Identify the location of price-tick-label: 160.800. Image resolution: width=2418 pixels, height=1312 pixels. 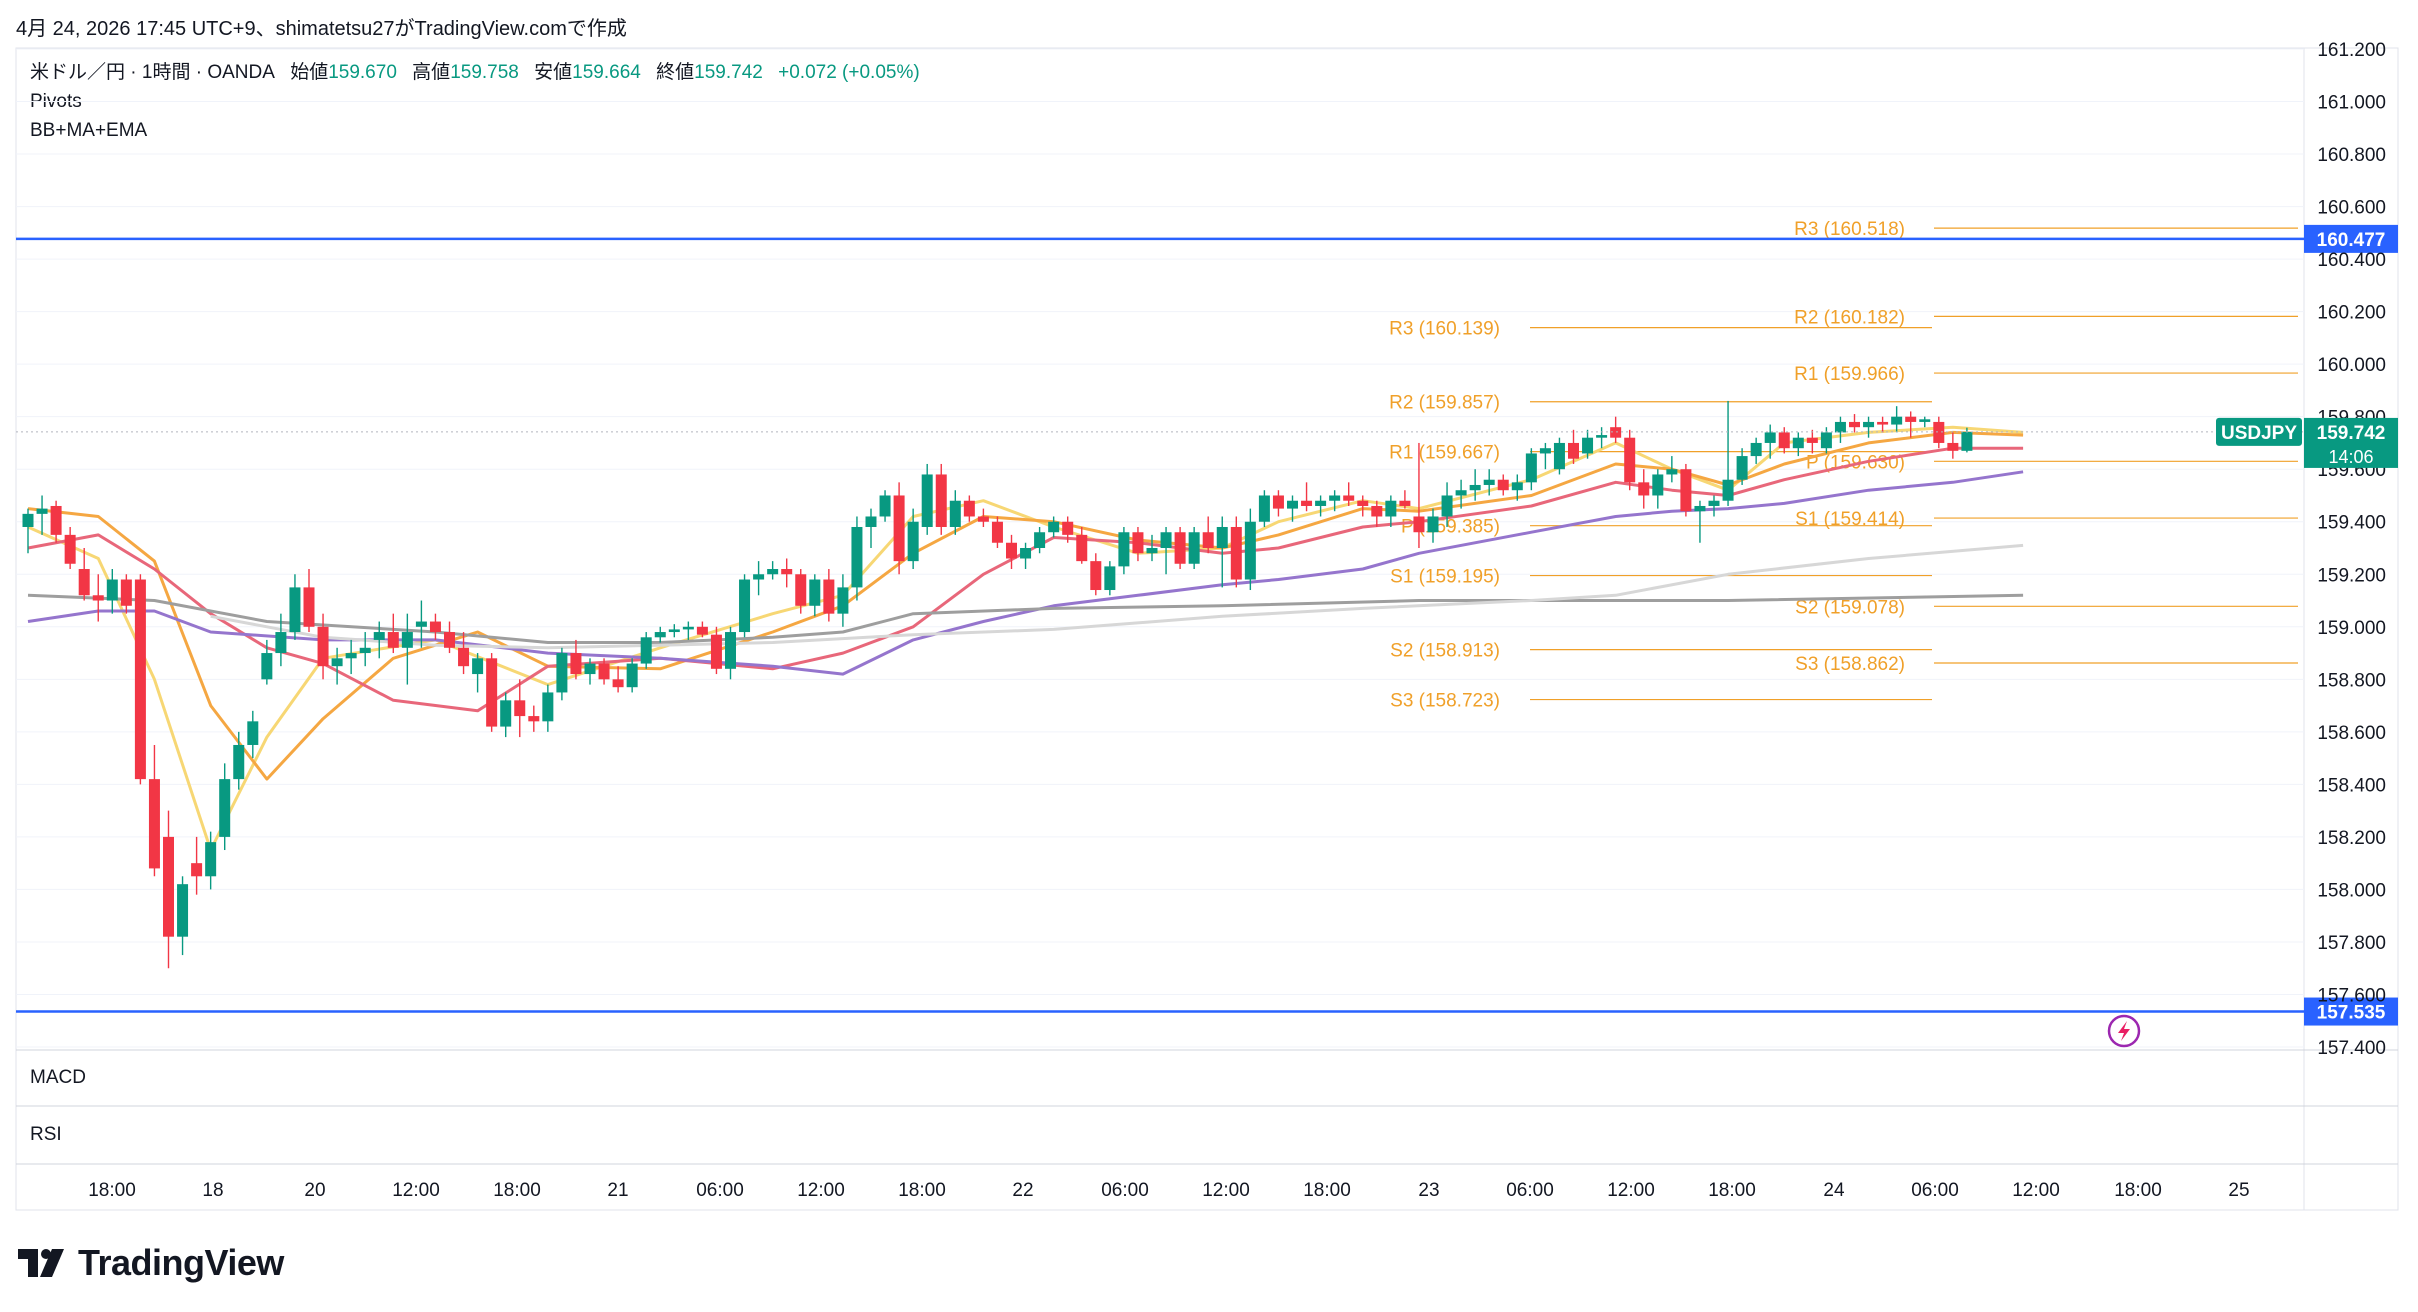
(2351, 155).